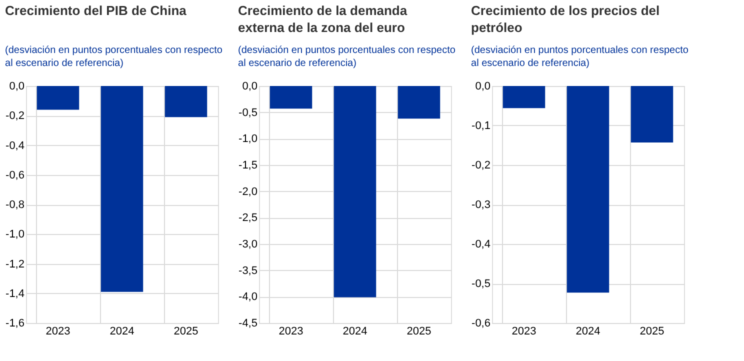 The width and height of the screenshot is (744, 361). What do you see at coordinates (15, 294) in the screenshot?
I see `y-tick-label: -1,4` at bounding box center [15, 294].